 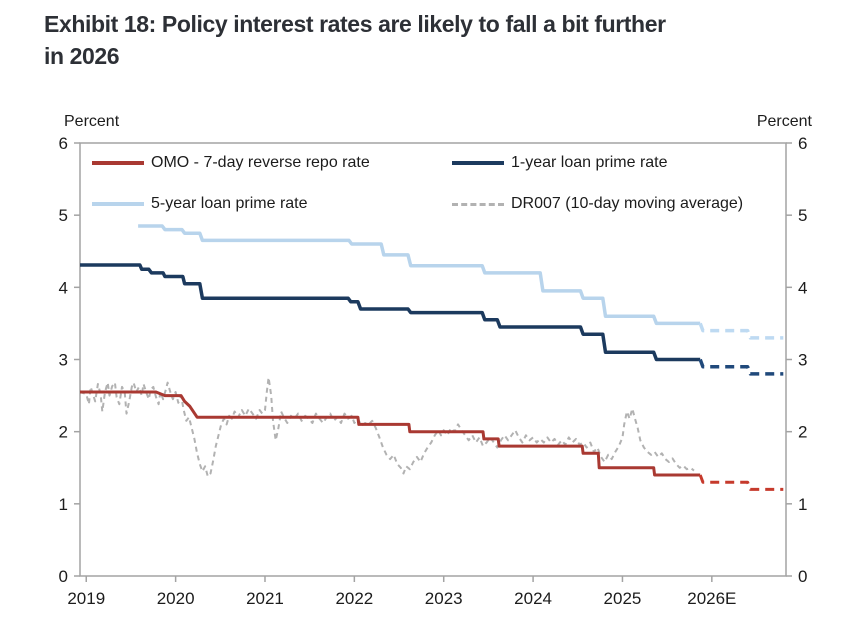 What do you see at coordinates (802, 143) in the screenshot?
I see `y-tick-label-right: 6` at bounding box center [802, 143].